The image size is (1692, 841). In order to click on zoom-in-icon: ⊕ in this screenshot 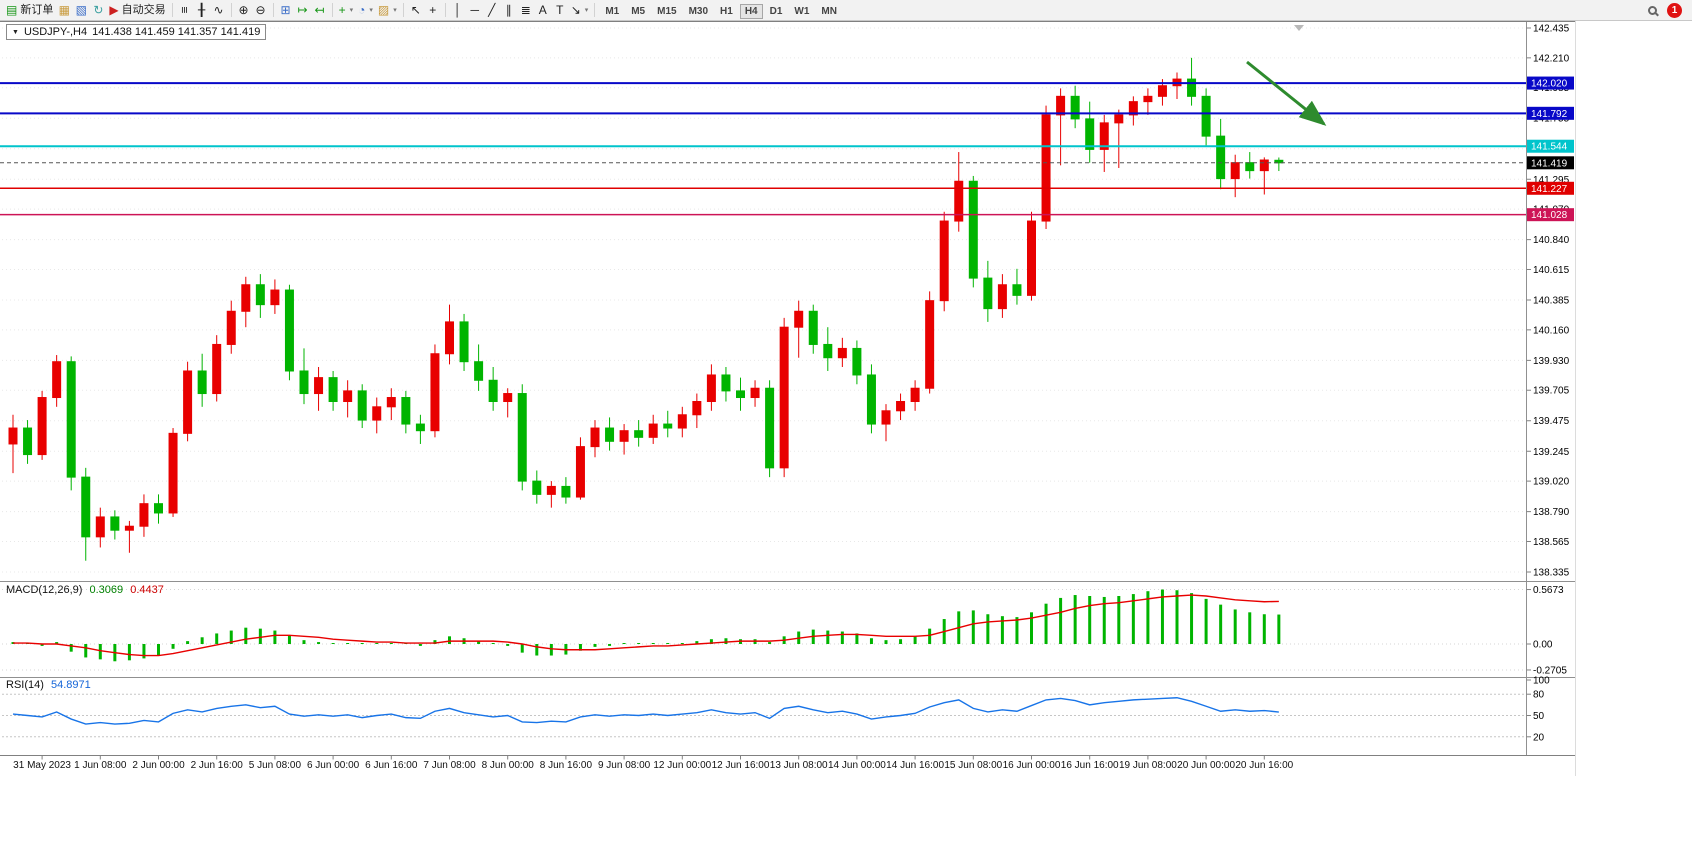, I will do `click(243, 10)`.